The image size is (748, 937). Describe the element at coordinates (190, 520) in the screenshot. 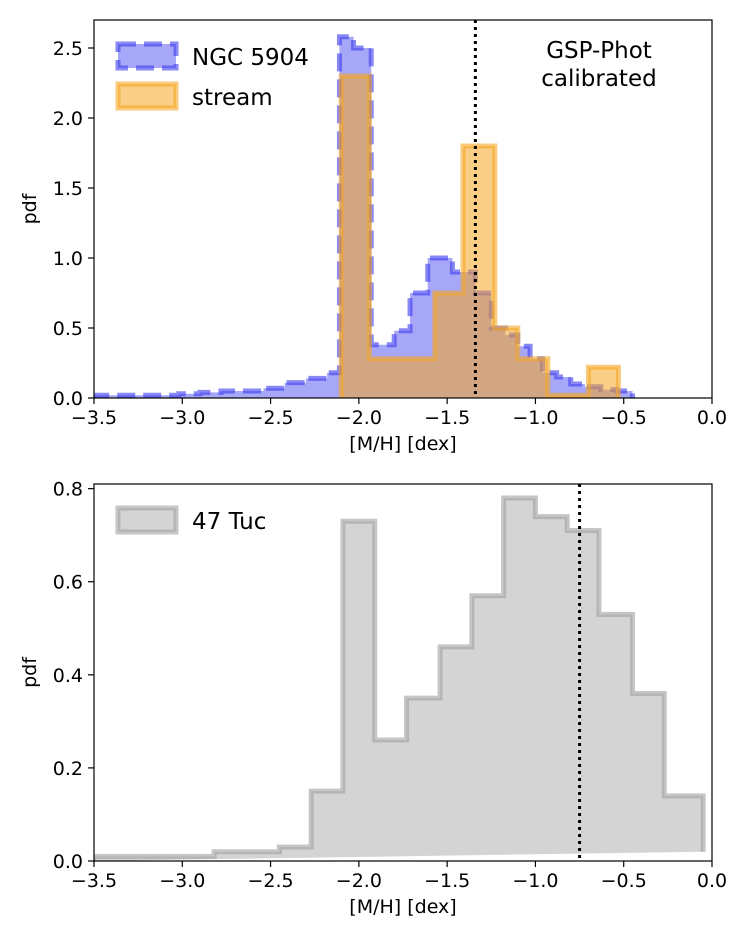

I see `legend: 47 Tuc` at that location.